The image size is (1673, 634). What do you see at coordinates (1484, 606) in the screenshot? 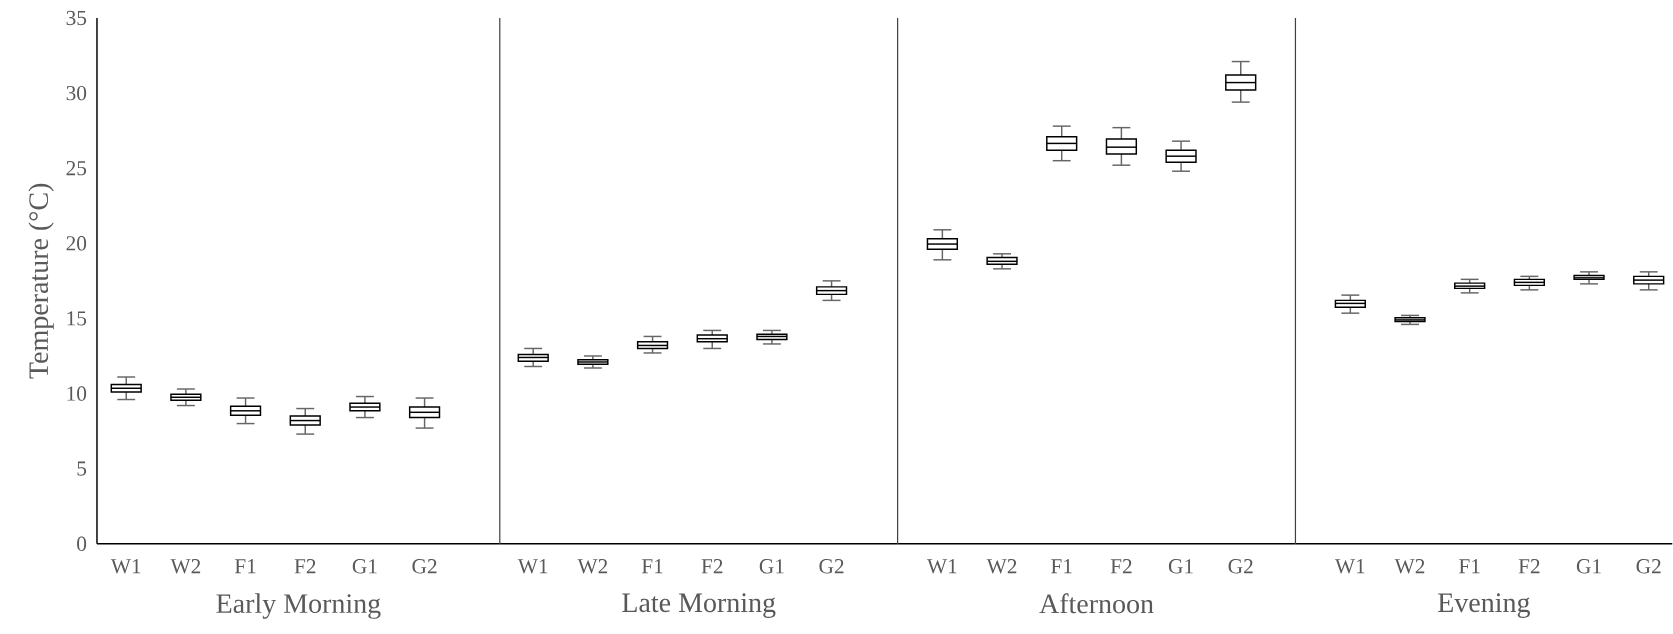
I see `x-axis-title: Evening` at bounding box center [1484, 606].